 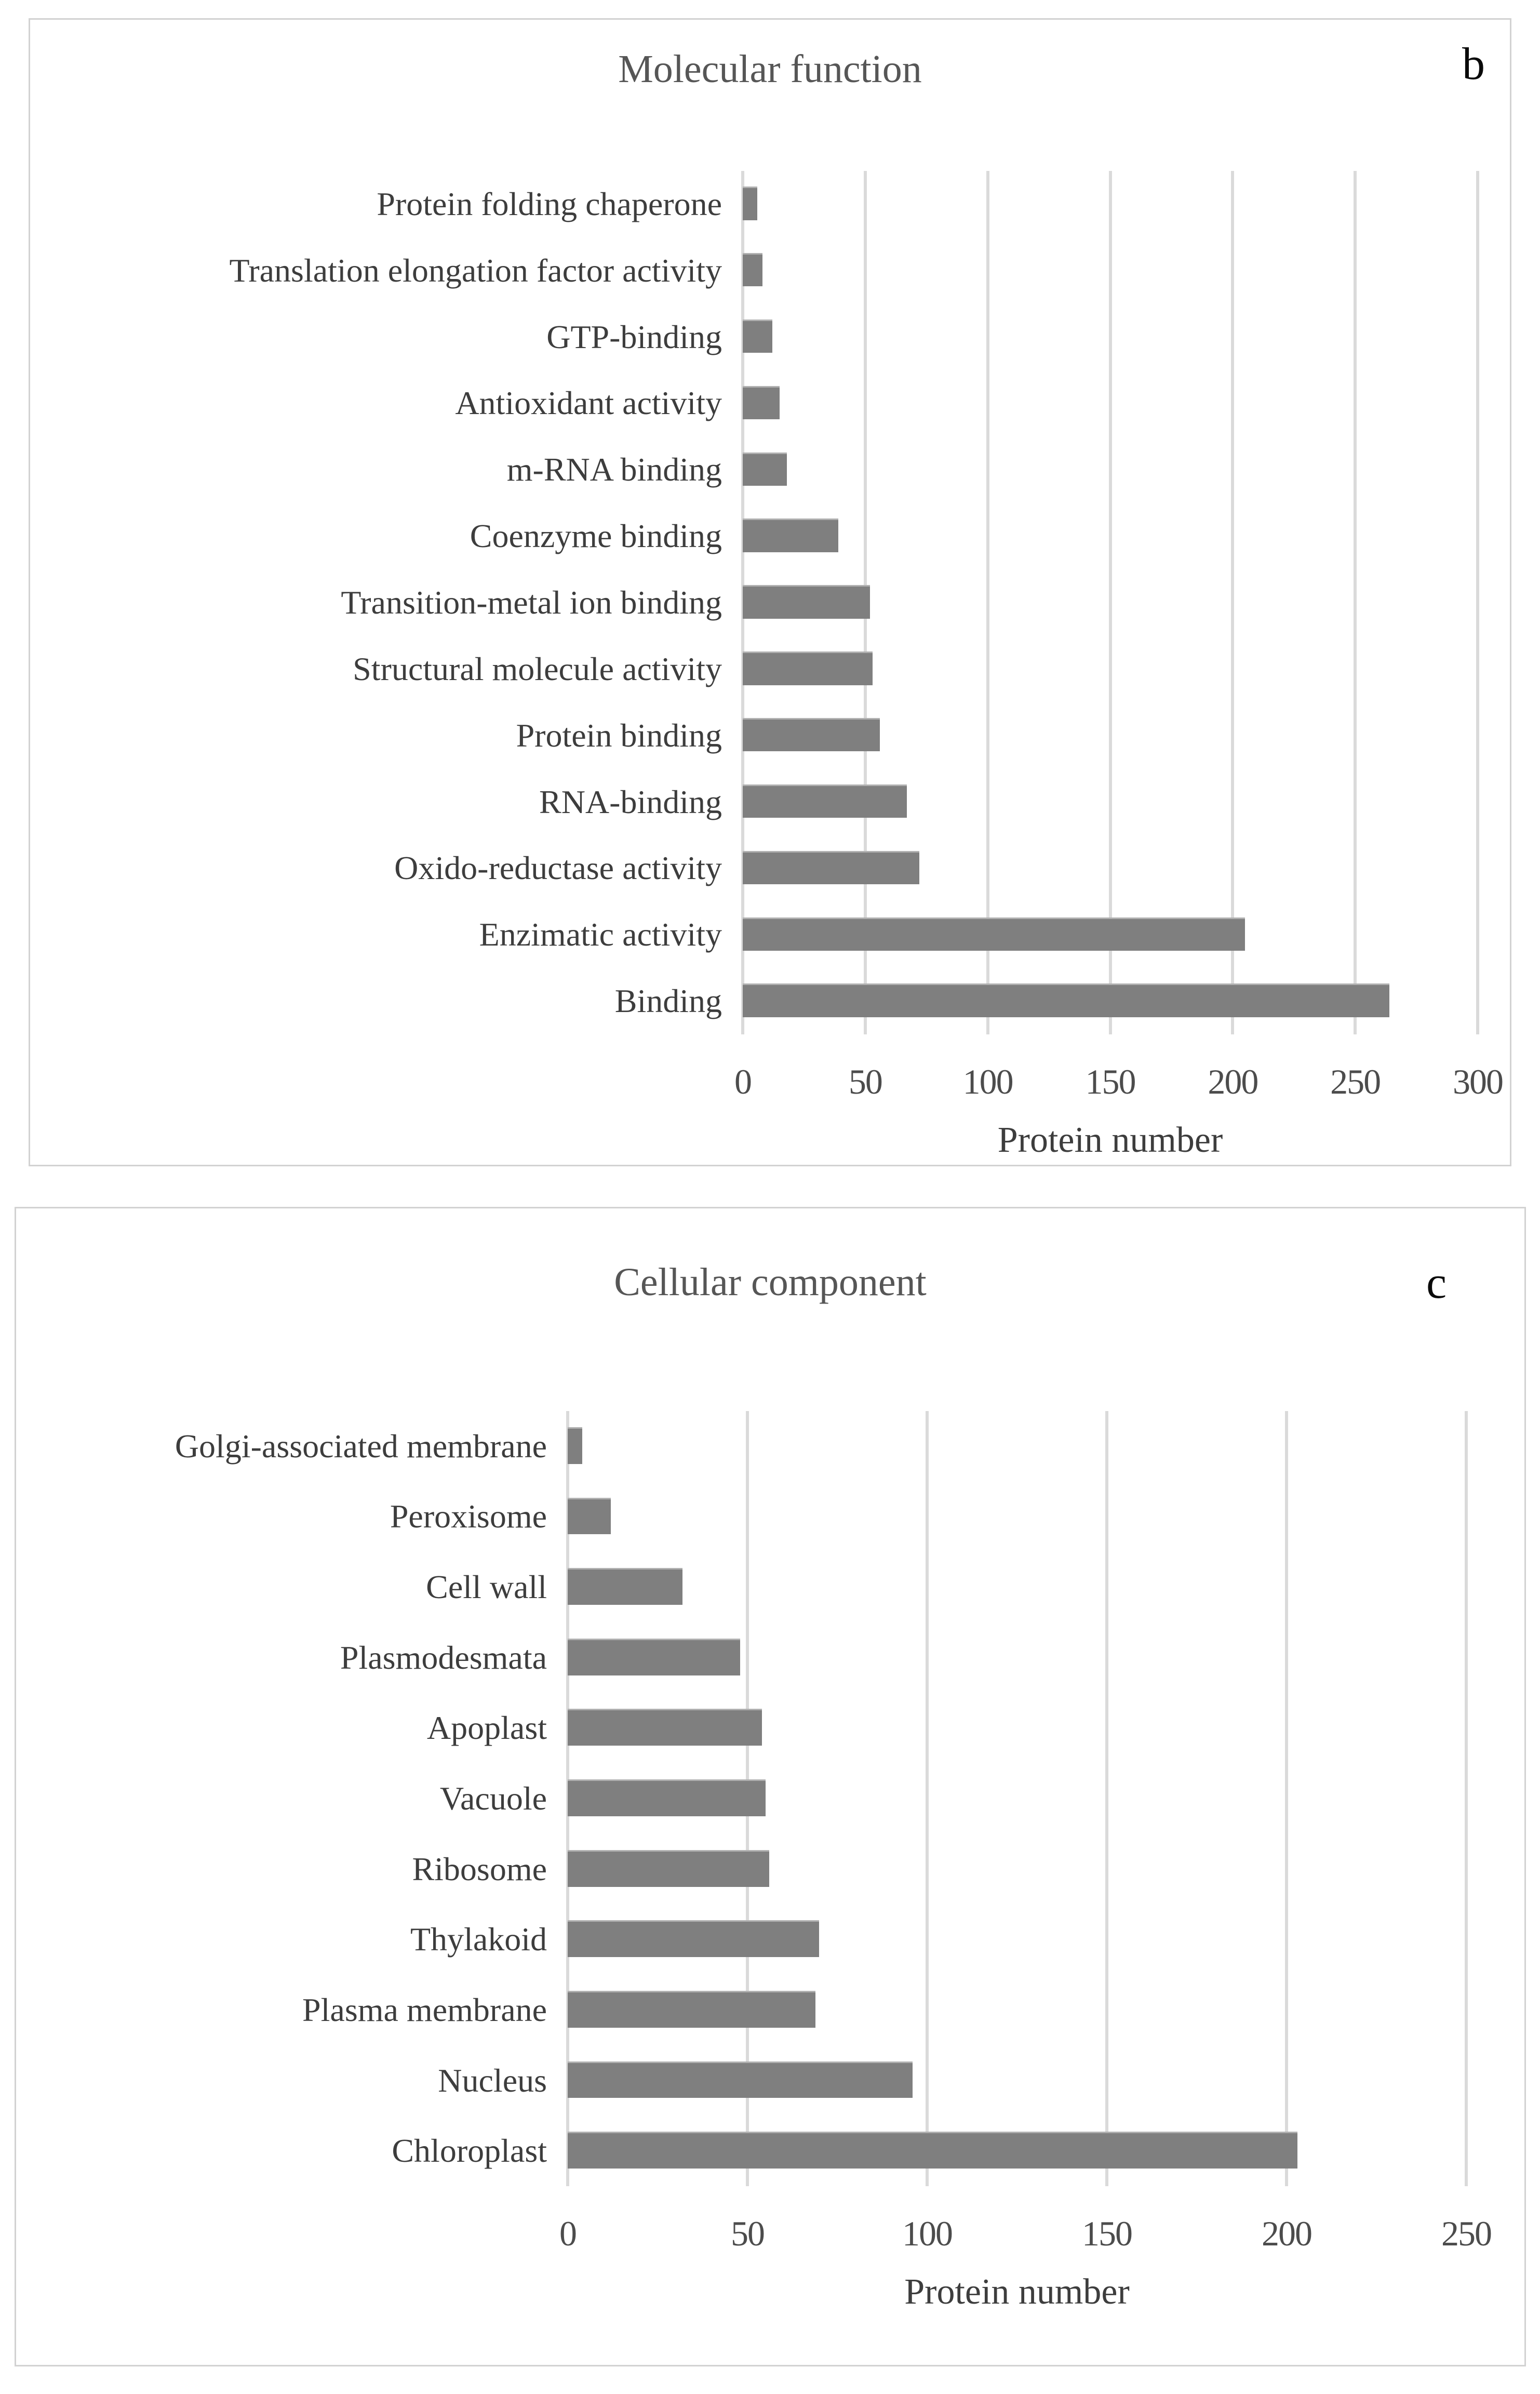 I want to click on bar-oxido-reductase-activity, so click(x=831, y=868).